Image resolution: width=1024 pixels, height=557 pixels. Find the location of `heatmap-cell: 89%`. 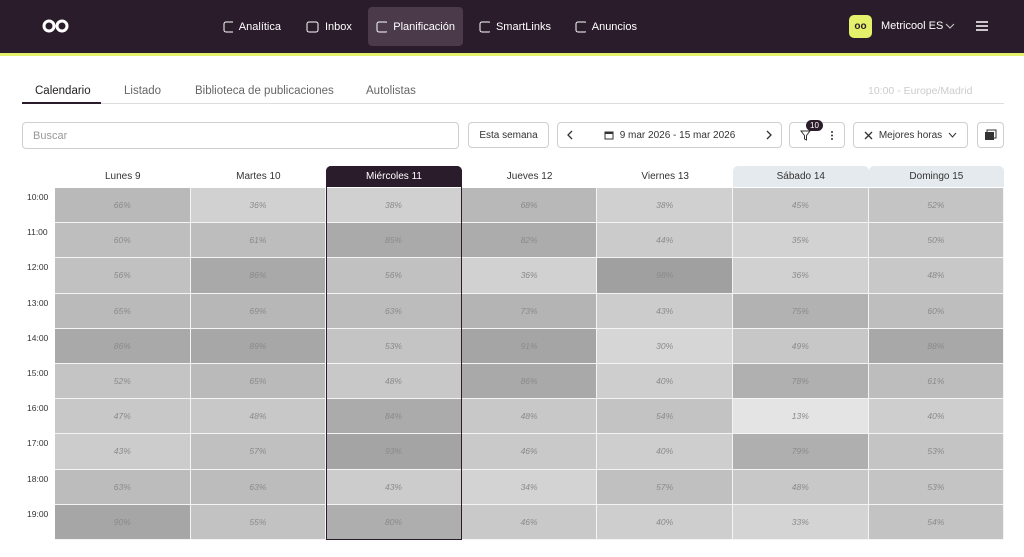

heatmap-cell: 89% is located at coordinates (258, 346).